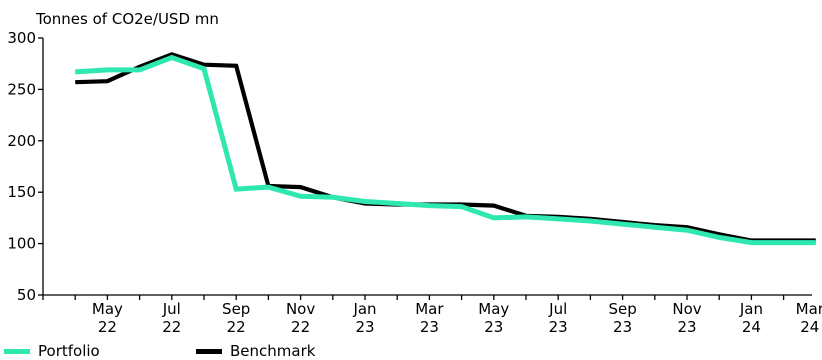 The height and width of the screenshot is (360, 822). Describe the element at coordinates (69, 351) in the screenshot. I see `legend-label-portfolio: Portfolio` at that location.